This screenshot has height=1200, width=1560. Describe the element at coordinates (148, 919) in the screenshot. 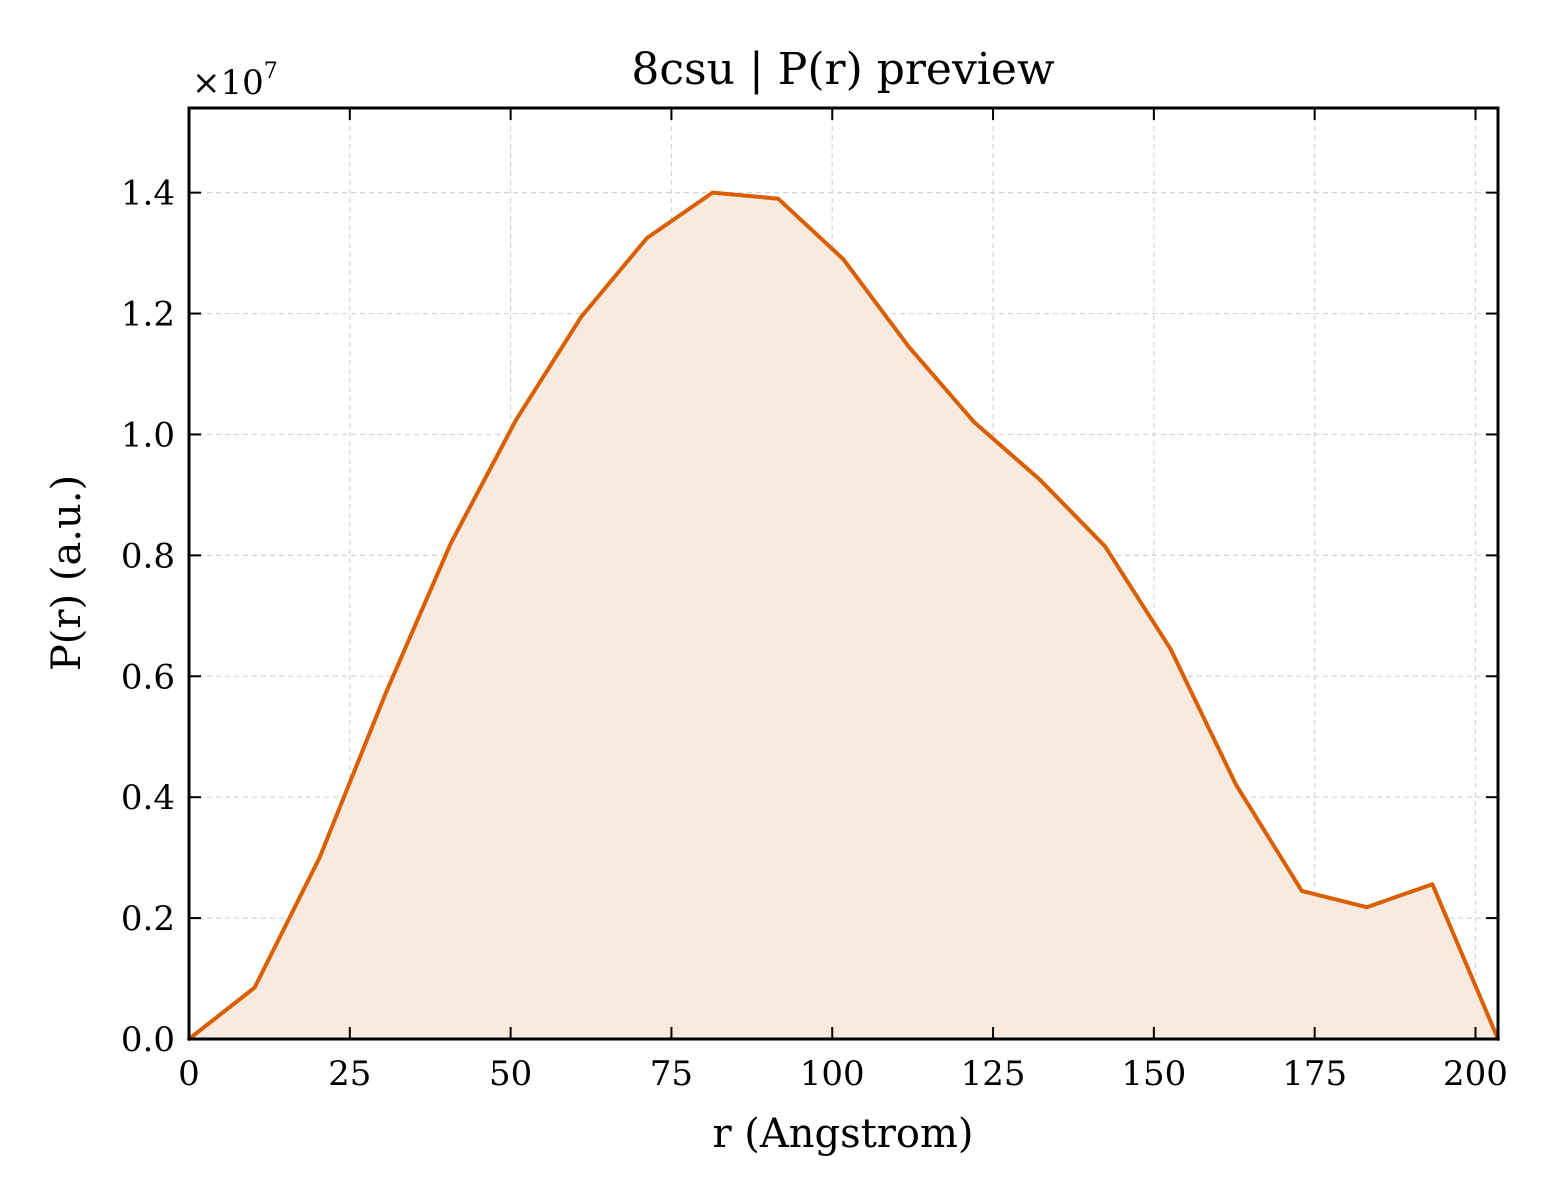

I see `y-tick-label: 0.2` at that location.